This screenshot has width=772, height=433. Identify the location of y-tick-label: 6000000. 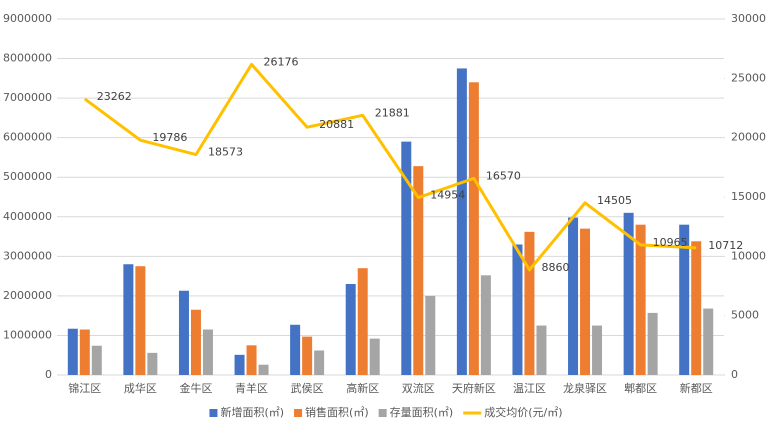
(27, 137).